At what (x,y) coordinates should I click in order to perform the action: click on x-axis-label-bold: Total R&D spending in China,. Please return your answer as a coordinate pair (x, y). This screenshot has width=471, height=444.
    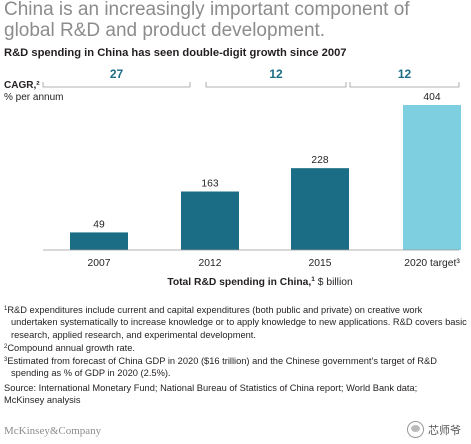
    Looking at the image, I should click on (239, 282).